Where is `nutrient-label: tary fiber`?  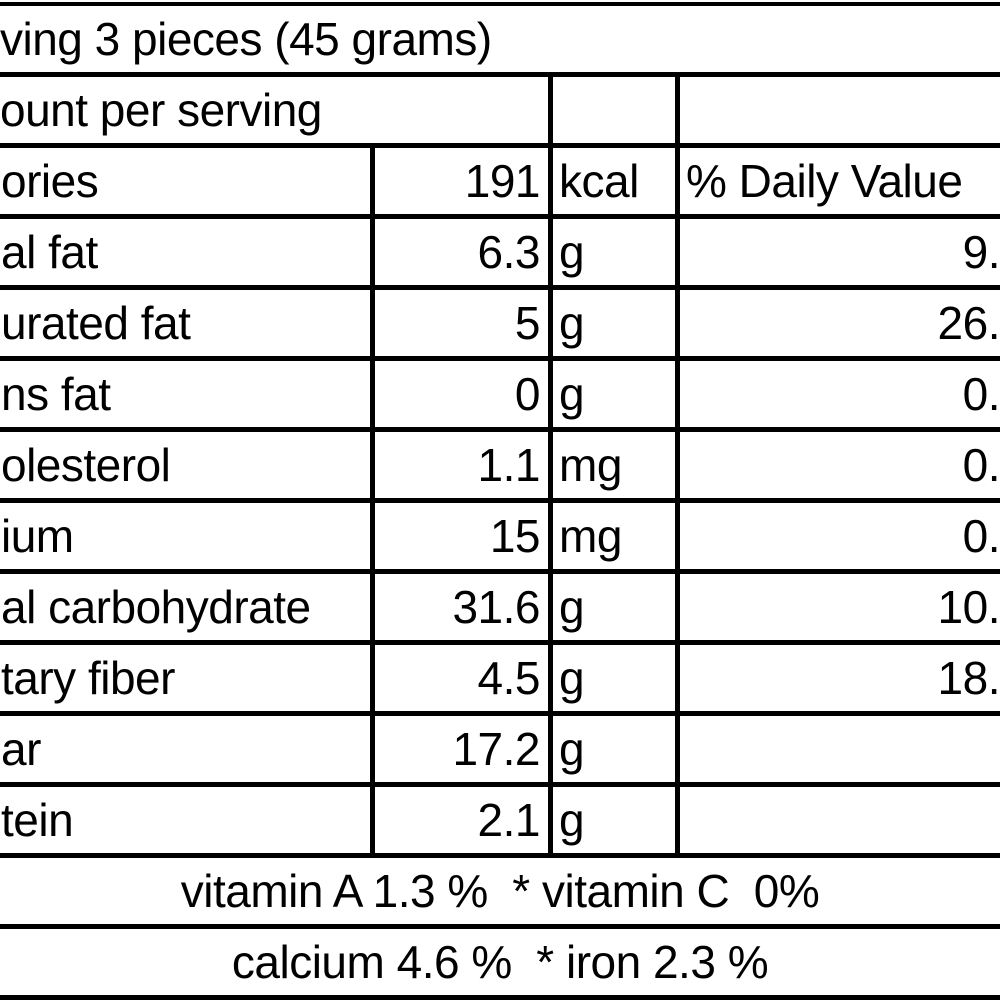
nutrient-label: tary fiber is located at coordinates (187, 678).